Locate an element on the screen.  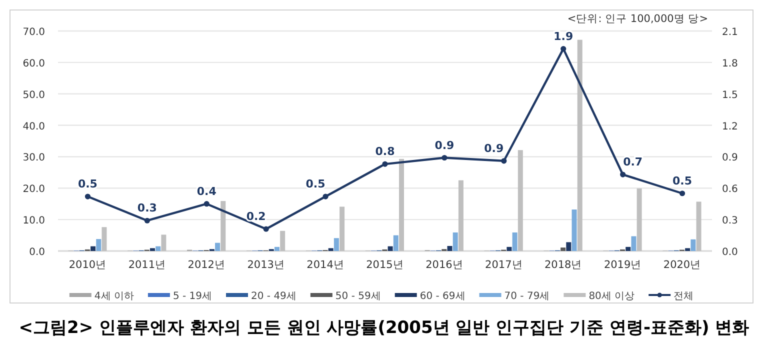
legend-label: 60 - 69세 is located at coordinates (443, 296).